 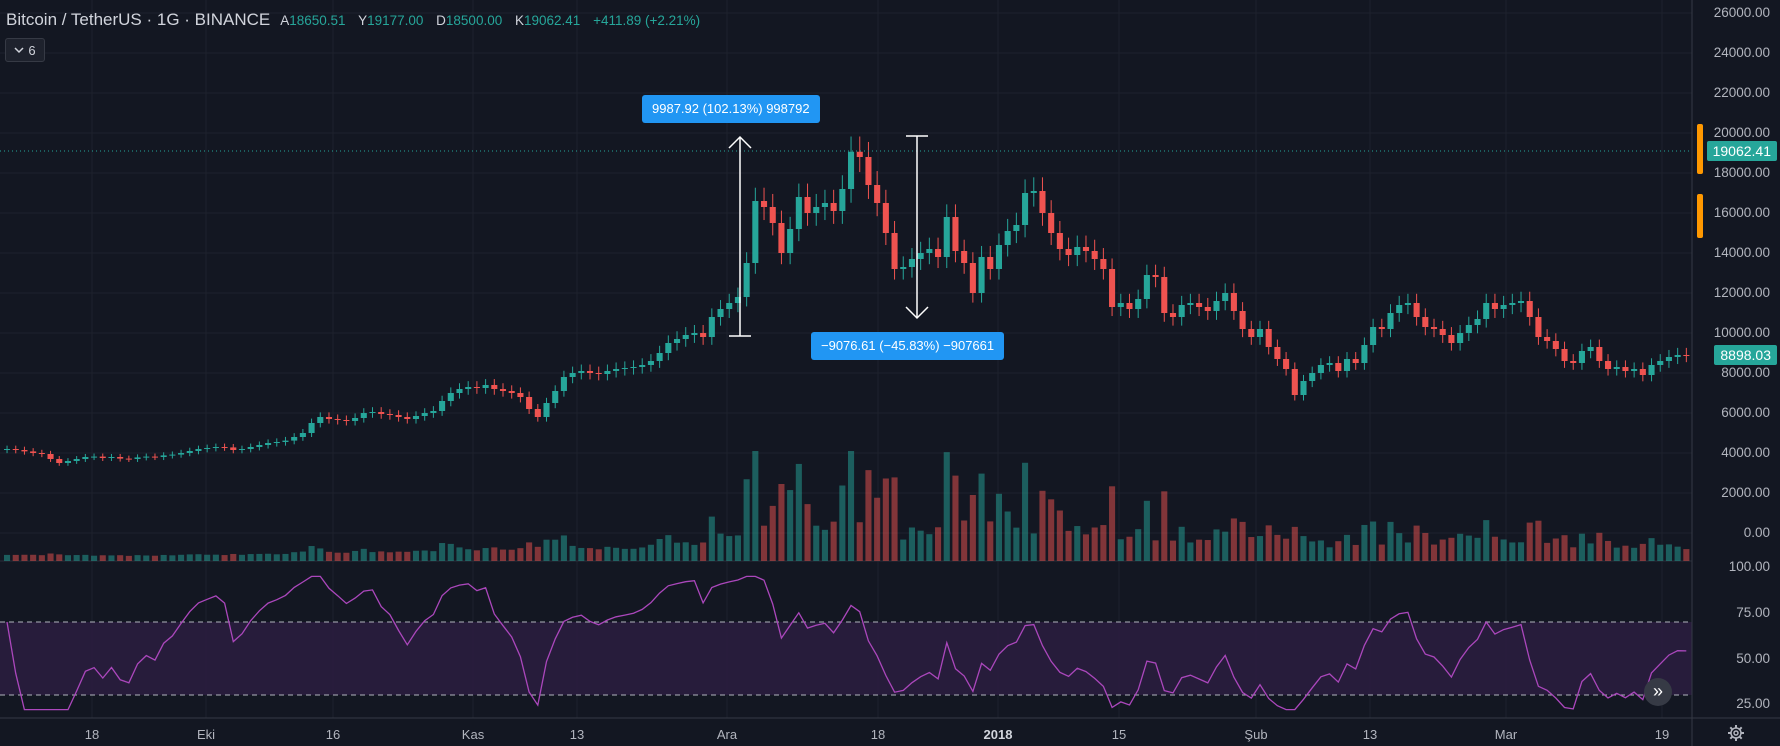 I want to click on price-axis-label: 6000.00, so click(x=1745, y=412).